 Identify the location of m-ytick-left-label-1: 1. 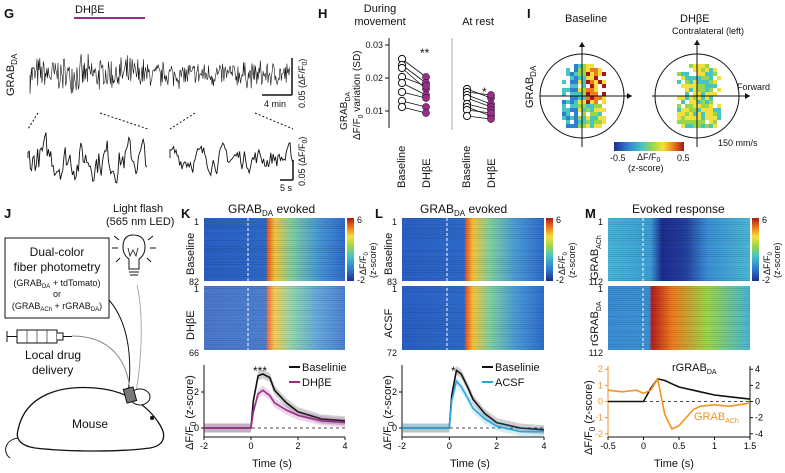
(600, 385).